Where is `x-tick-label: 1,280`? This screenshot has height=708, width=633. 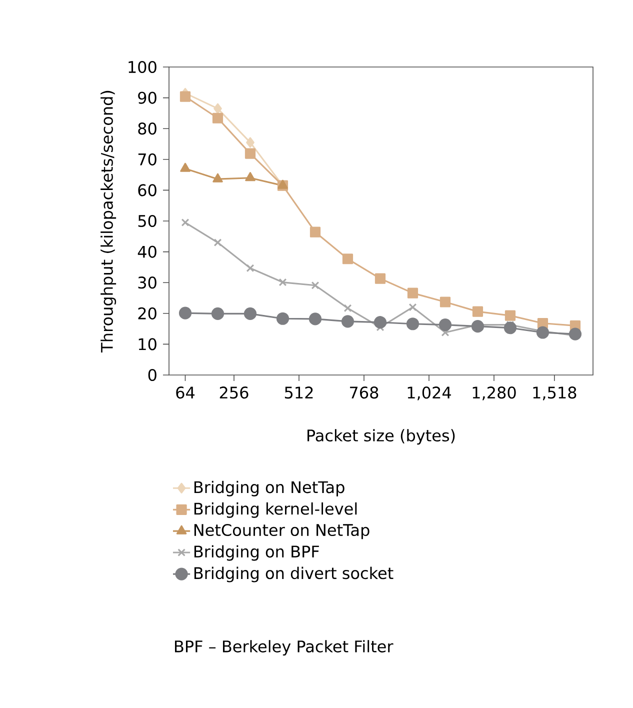
x-tick-label: 1,280 is located at coordinates (494, 393).